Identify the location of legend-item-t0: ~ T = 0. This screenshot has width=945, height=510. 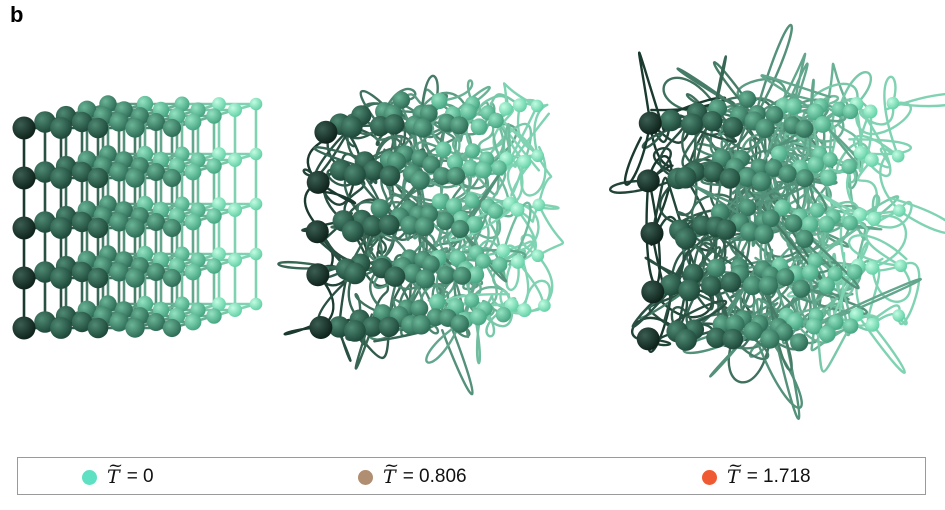
(118, 471).